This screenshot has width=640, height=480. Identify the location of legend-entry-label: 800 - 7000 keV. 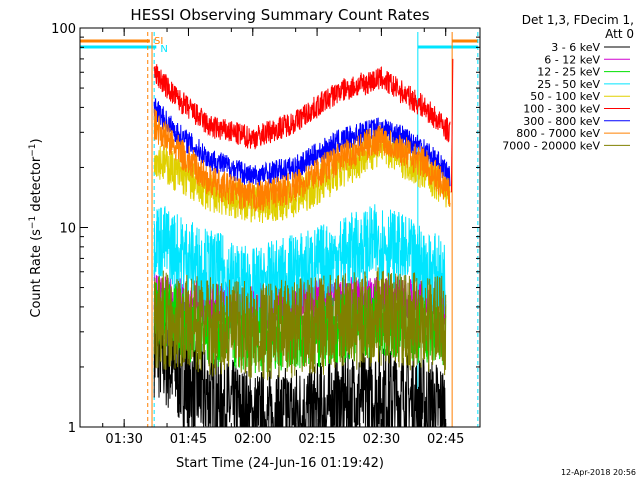
(558, 133).